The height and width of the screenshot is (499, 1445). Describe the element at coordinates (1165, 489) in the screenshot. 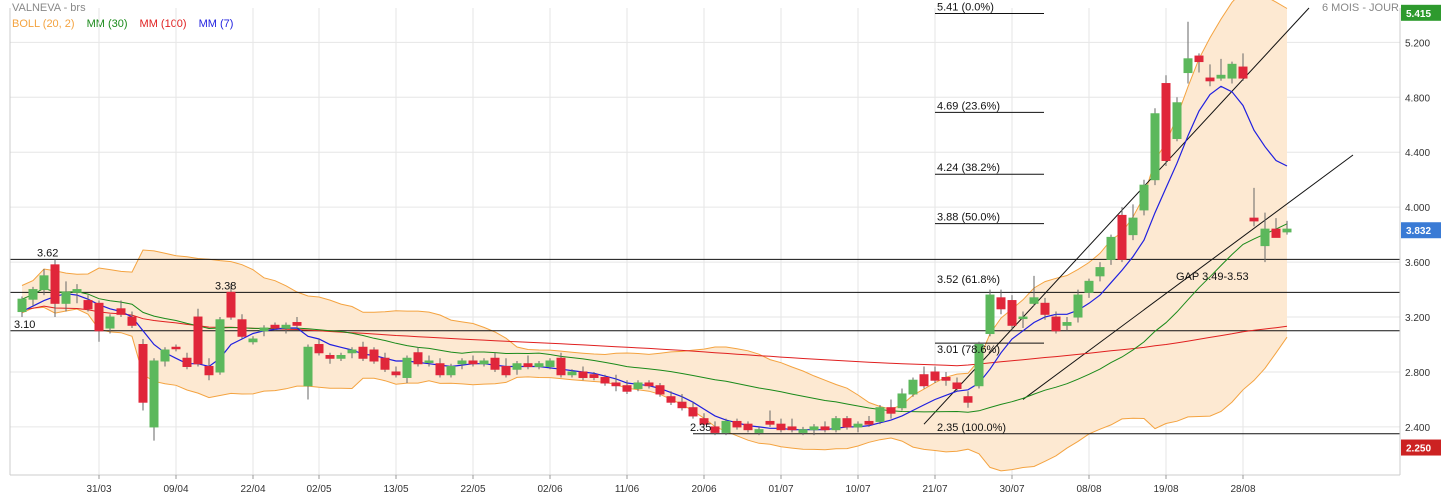

I see `x-tick-14: 19/08` at that location.